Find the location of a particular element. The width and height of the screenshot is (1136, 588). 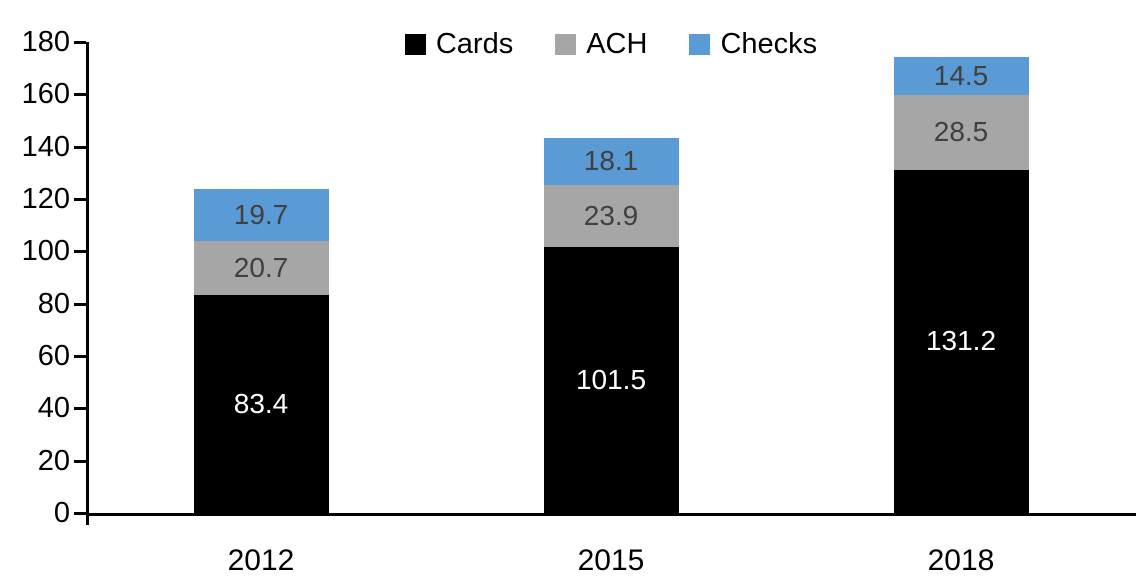

legend-item-ach: ACH is located at coordinates (601, 44).